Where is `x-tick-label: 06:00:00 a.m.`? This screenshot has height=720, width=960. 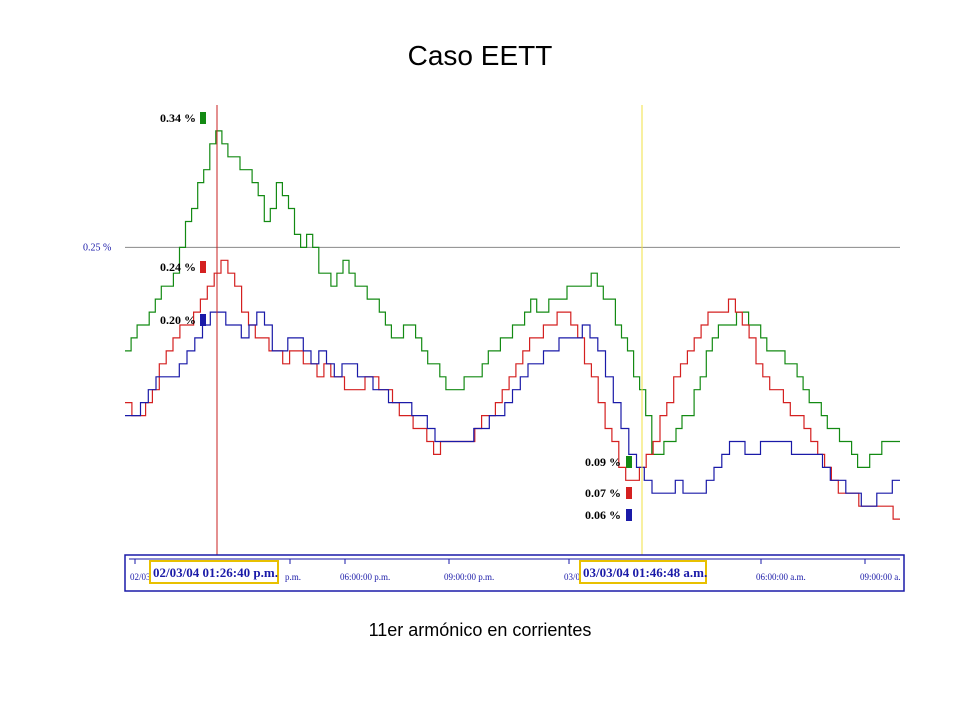
x-tick-label: 06:00:00 a.m. is located at coordinates (781, 577).